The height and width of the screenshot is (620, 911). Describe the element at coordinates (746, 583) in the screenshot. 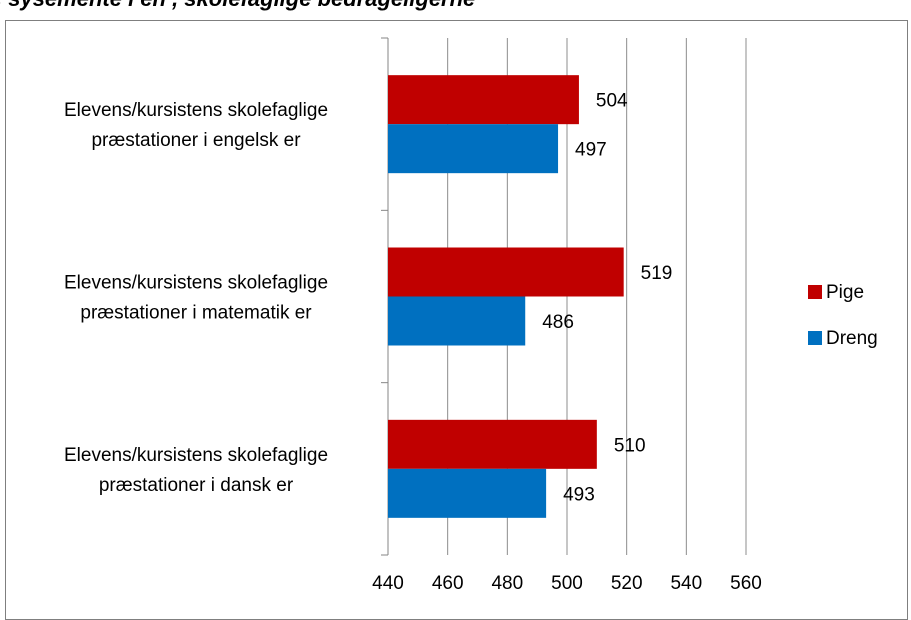

I see `x-tick-label: 560` at that location.